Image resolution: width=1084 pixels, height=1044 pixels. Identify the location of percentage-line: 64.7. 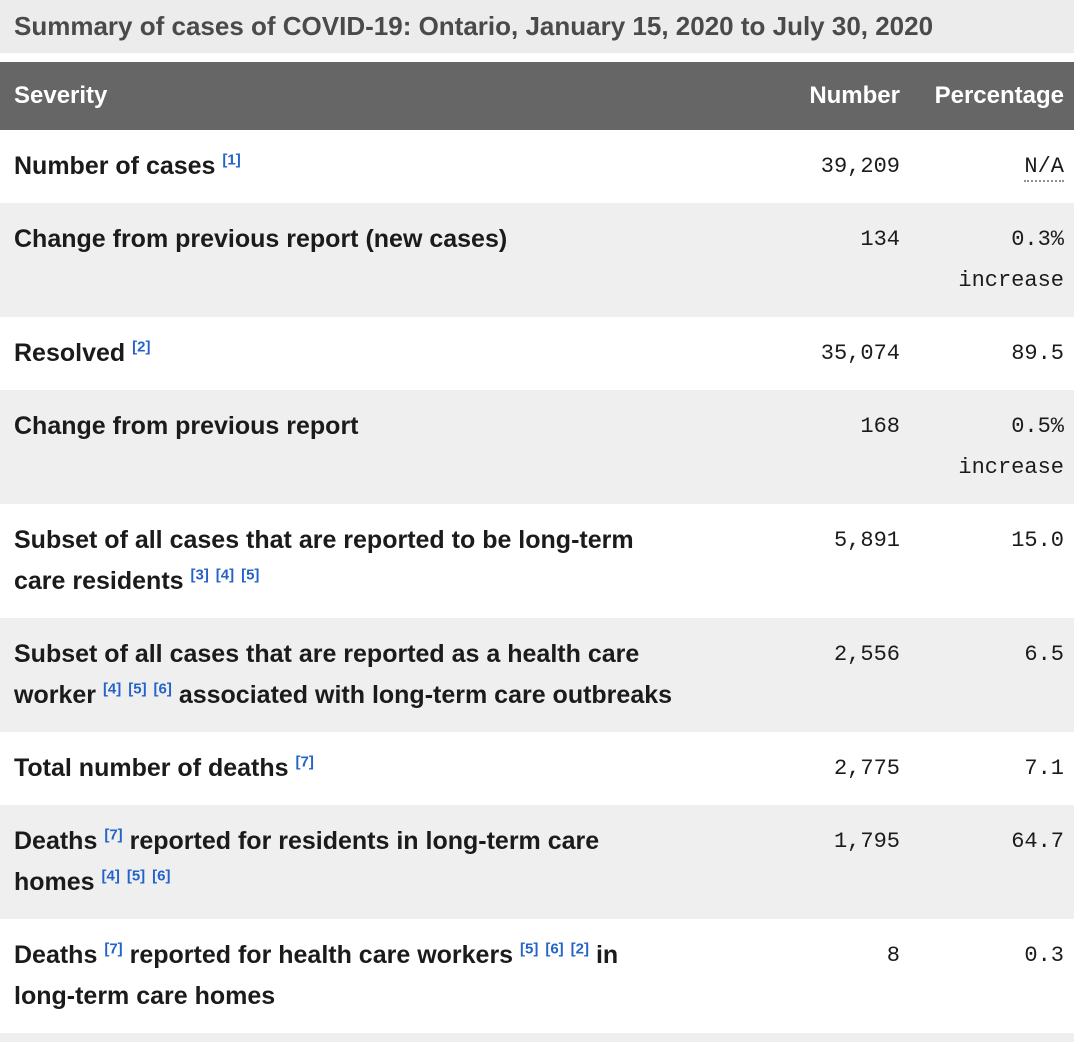
(1037, 841).